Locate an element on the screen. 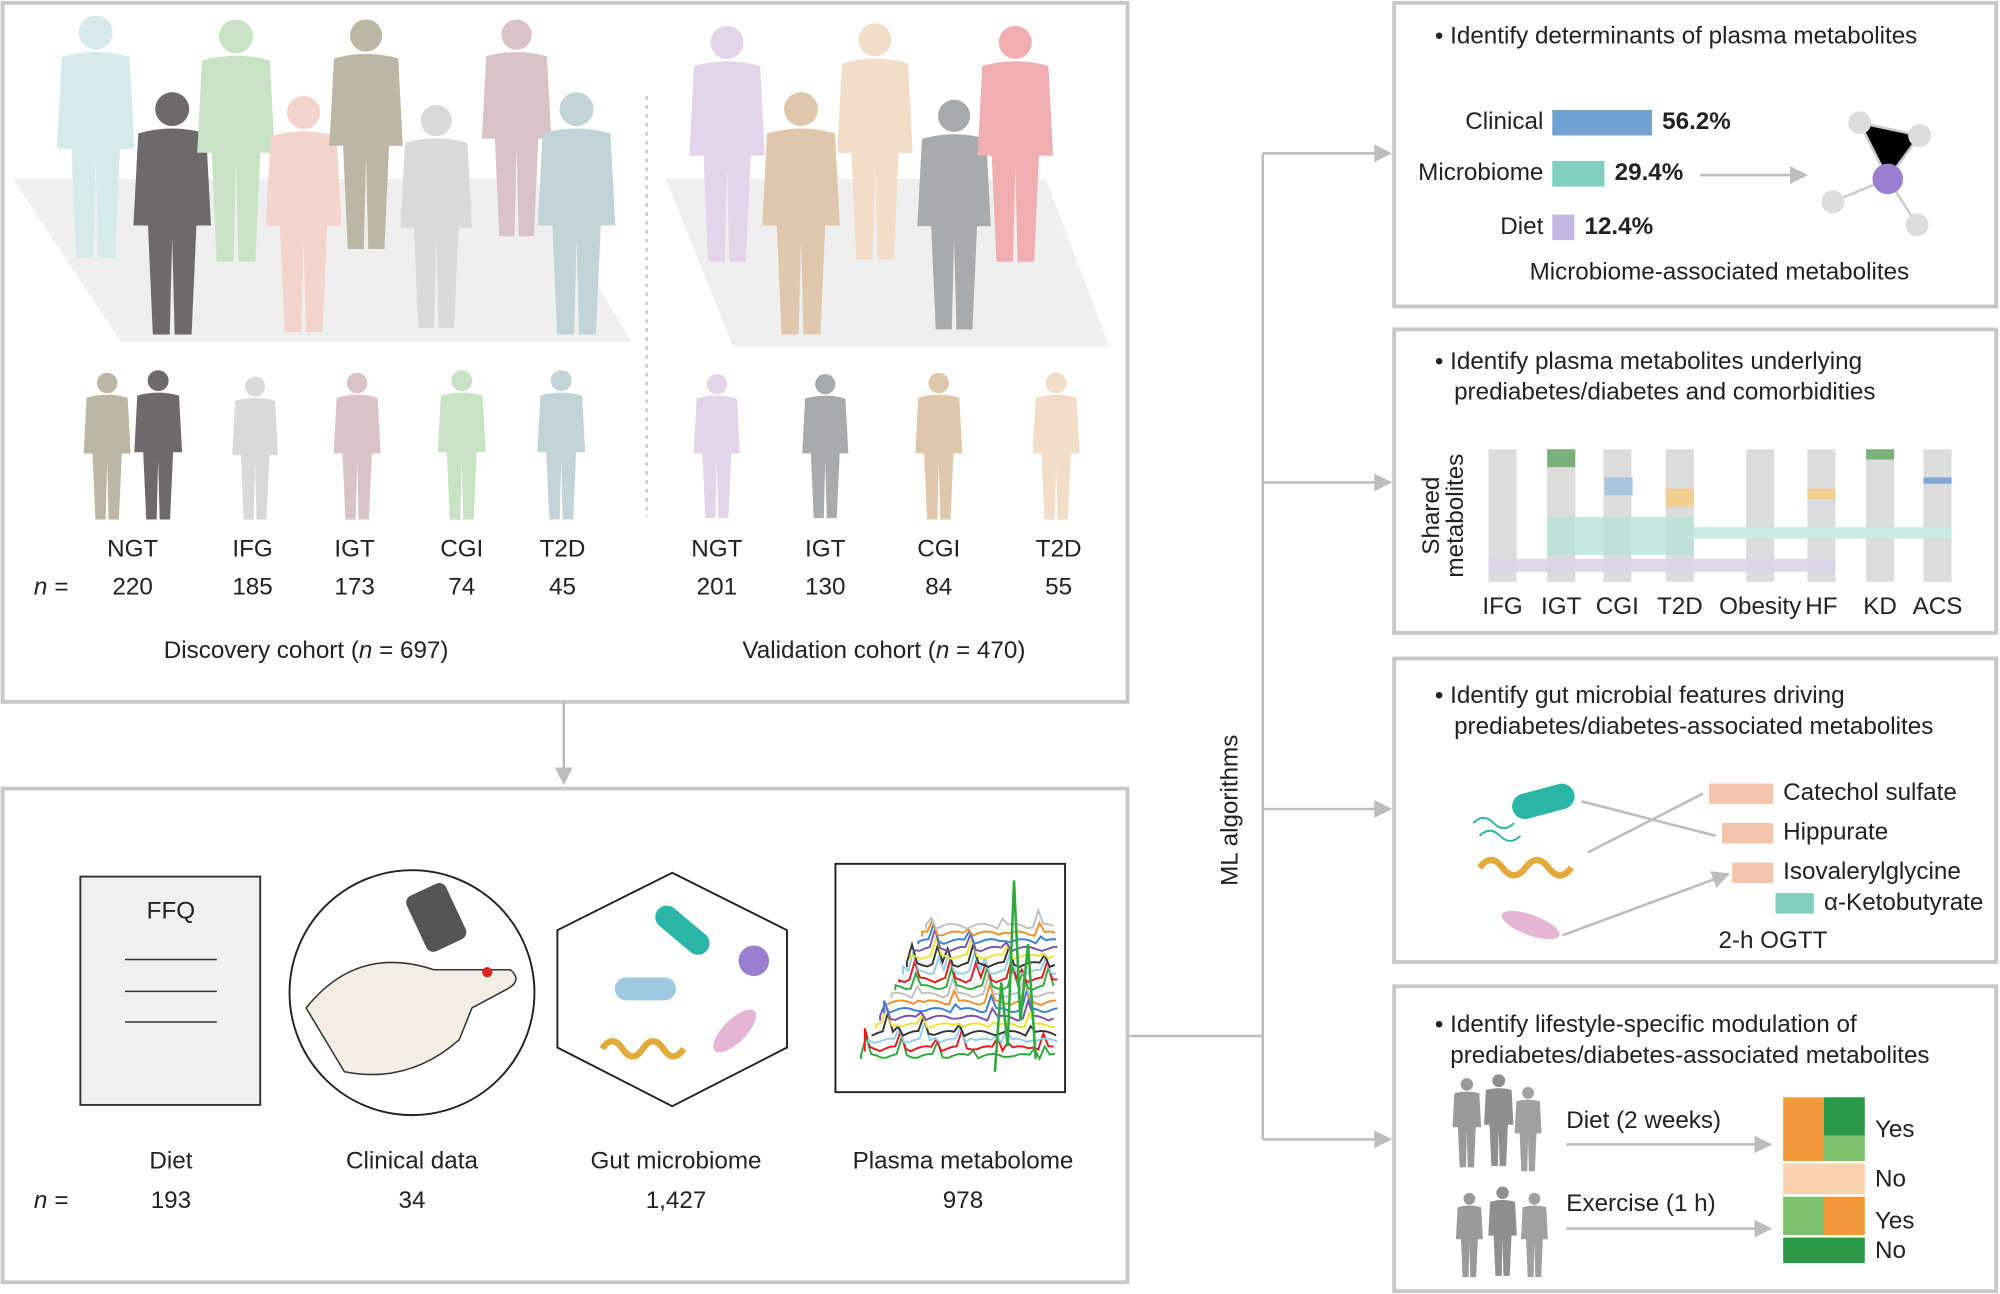  bar-label: Microbiome is located at coordinates (1480, 172).